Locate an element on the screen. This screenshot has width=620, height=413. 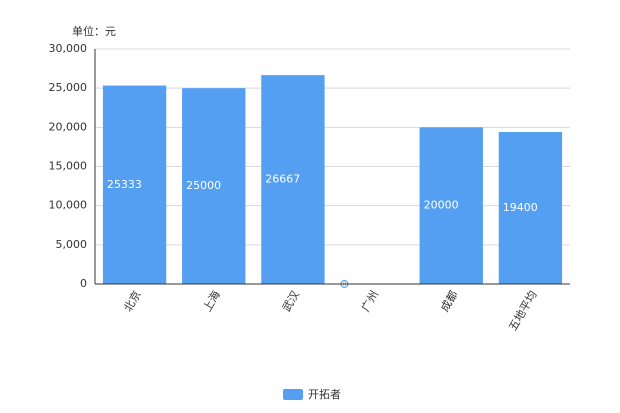
y-tick-label: 0 is located at coordinates (83, 283).